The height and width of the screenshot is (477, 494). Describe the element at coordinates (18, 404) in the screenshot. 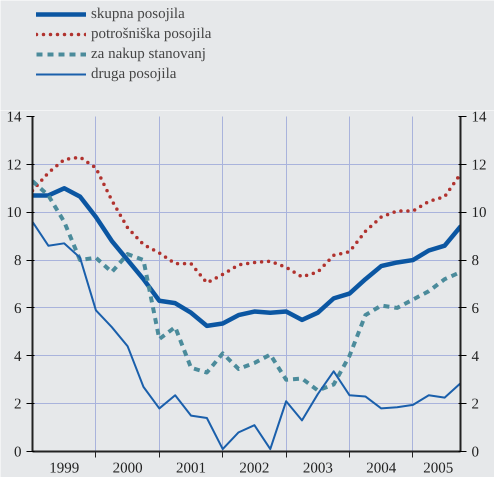

I see `y-tick-label: 2` at that location.